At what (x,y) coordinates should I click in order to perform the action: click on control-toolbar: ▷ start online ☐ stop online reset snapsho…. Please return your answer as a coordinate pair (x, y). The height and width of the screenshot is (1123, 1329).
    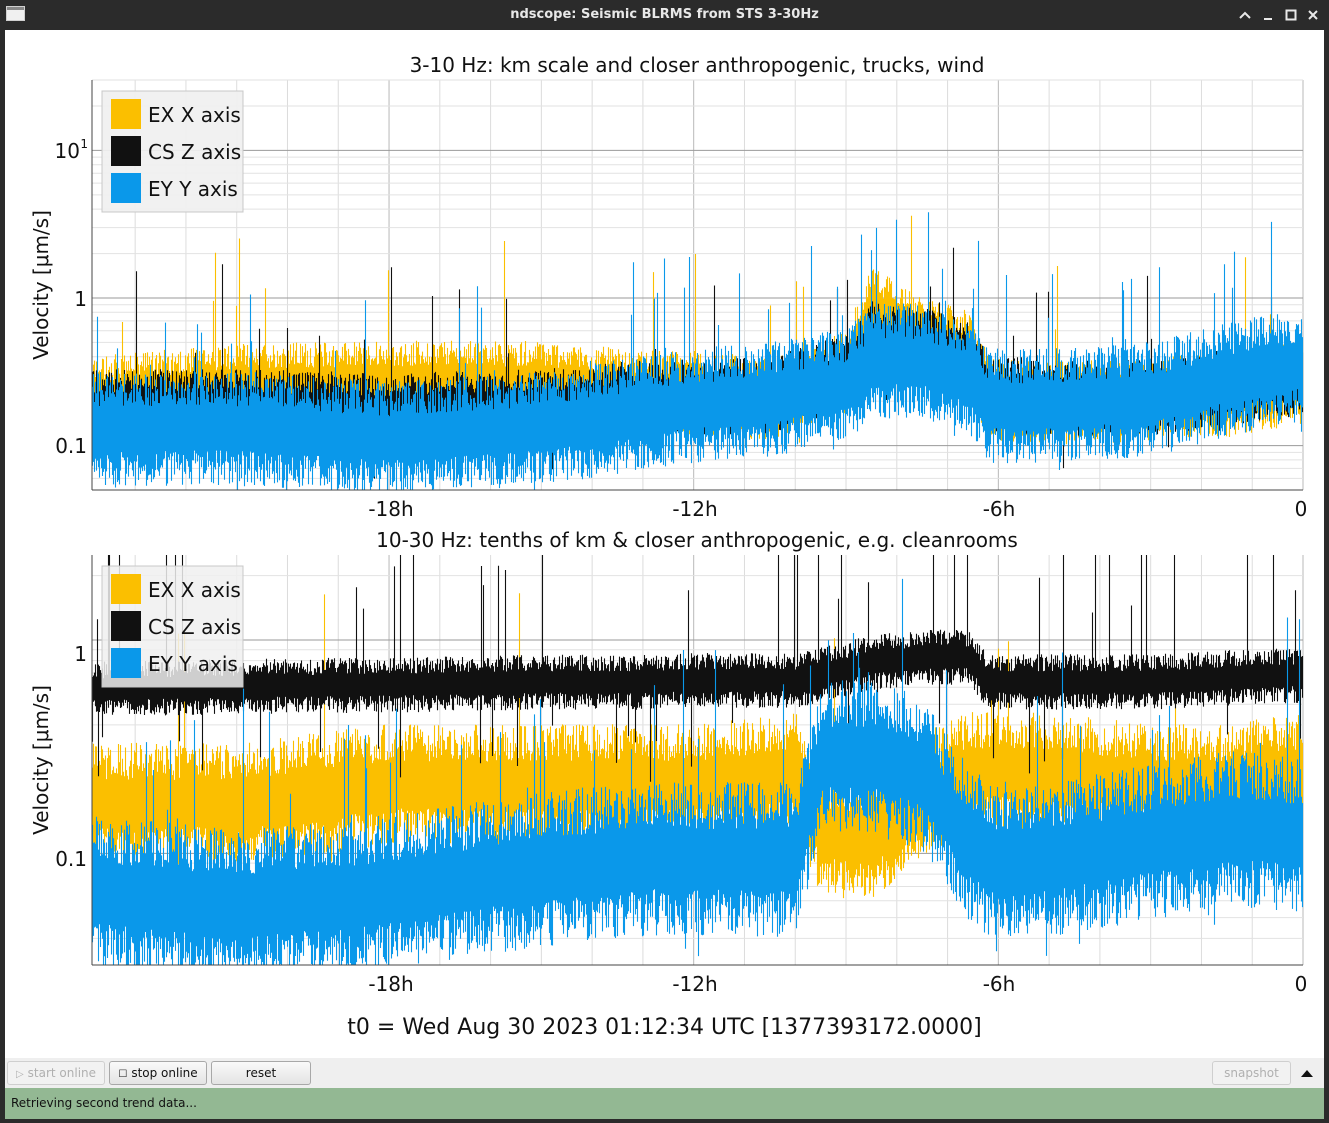
    Looking at the image, I should click on (664, 1073).